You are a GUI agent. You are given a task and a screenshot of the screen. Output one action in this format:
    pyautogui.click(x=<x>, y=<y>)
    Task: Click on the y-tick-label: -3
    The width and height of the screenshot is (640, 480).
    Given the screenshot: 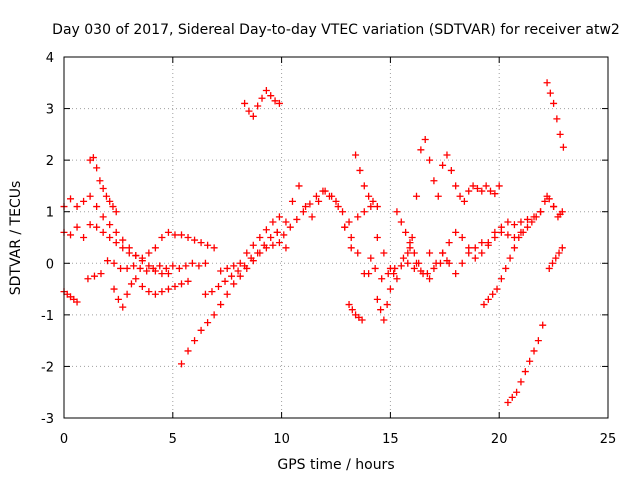 What is the action you would take?
    pyautogui.click(x=47, y=419)
    